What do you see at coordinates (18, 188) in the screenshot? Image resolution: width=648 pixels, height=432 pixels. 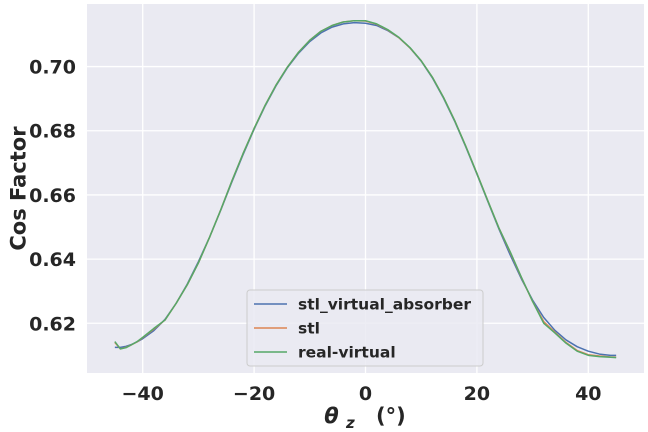 I see `y-axis-label: Cos Factor` at bounding box center [18, 188].